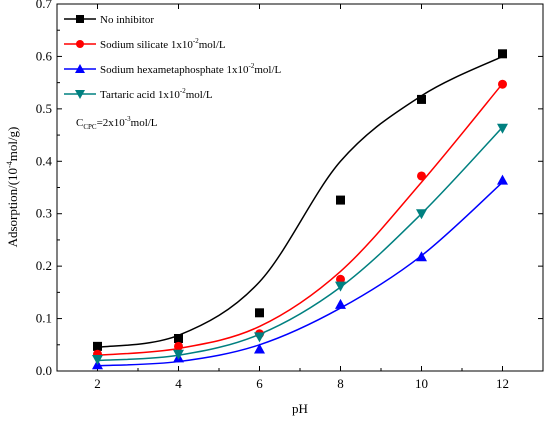 The image size is (550, 421). Describe the element at coordinates (140, 95) in the screenshot. I see `legend-label-main: Tartaric acid 1x10` at that location.